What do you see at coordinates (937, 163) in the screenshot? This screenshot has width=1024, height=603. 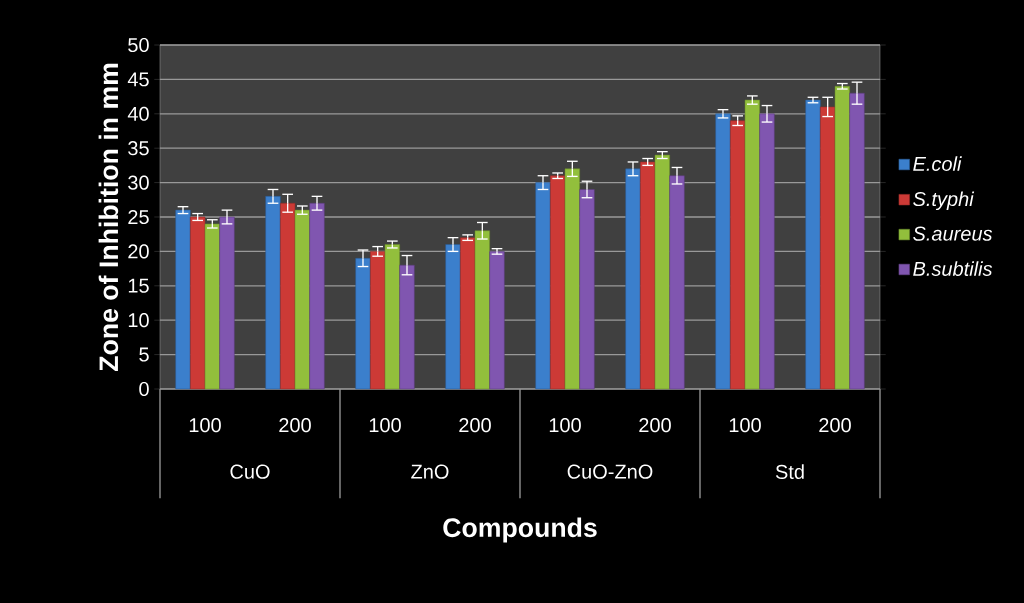 I see `legend-label: E.coli` at bounding box center [937, 163].